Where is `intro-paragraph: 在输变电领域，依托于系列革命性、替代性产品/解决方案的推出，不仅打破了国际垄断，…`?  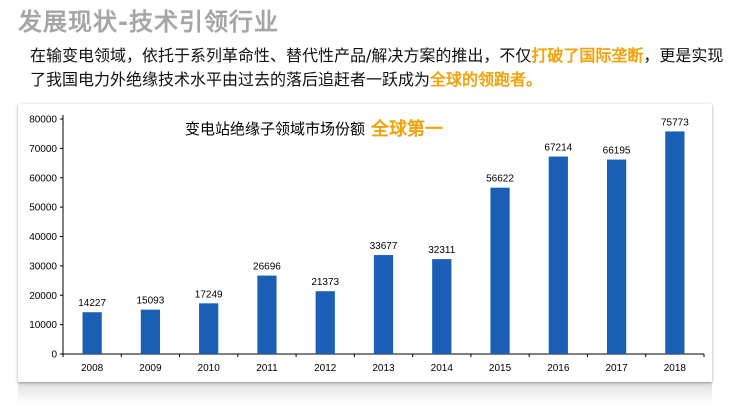 intro-paragraph: 在输变电领域，依托于系列革命性、替代性产品/解决方案的推出，不仅打破了国际垄断，… is located at coordinates (380, 68).